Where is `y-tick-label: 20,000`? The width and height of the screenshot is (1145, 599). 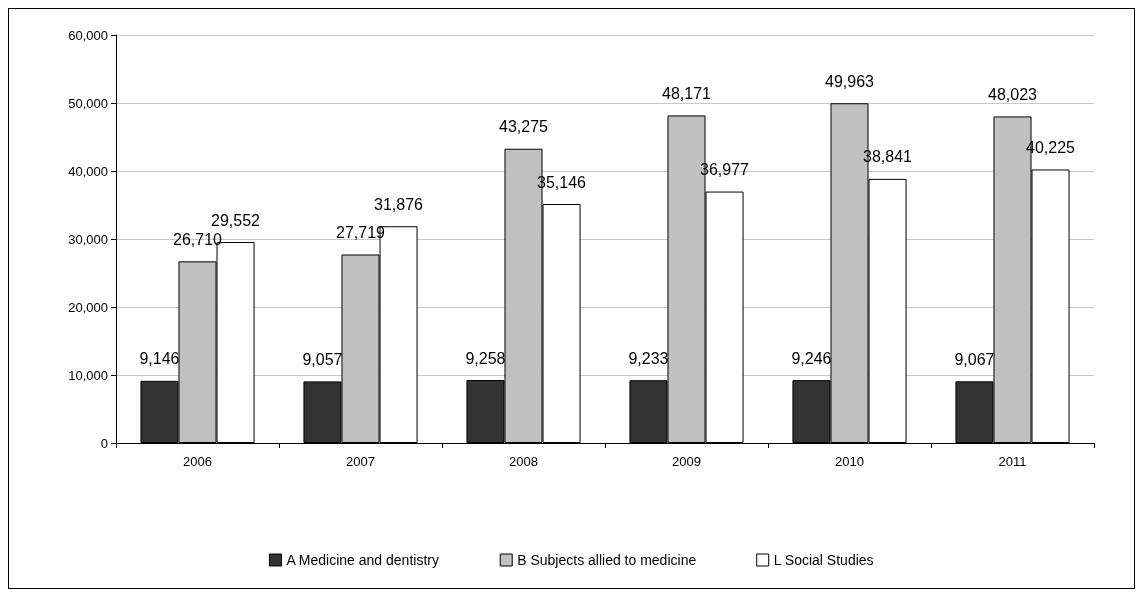
y-tick-label: 20,000 is located at coordinates (88, 307).